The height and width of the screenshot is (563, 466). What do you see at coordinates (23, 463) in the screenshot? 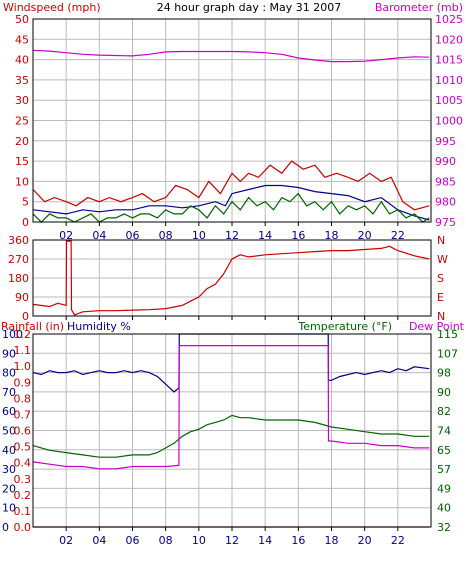
I see `rainfall-tick-label: 0.4` at bounding box center [23, 463].